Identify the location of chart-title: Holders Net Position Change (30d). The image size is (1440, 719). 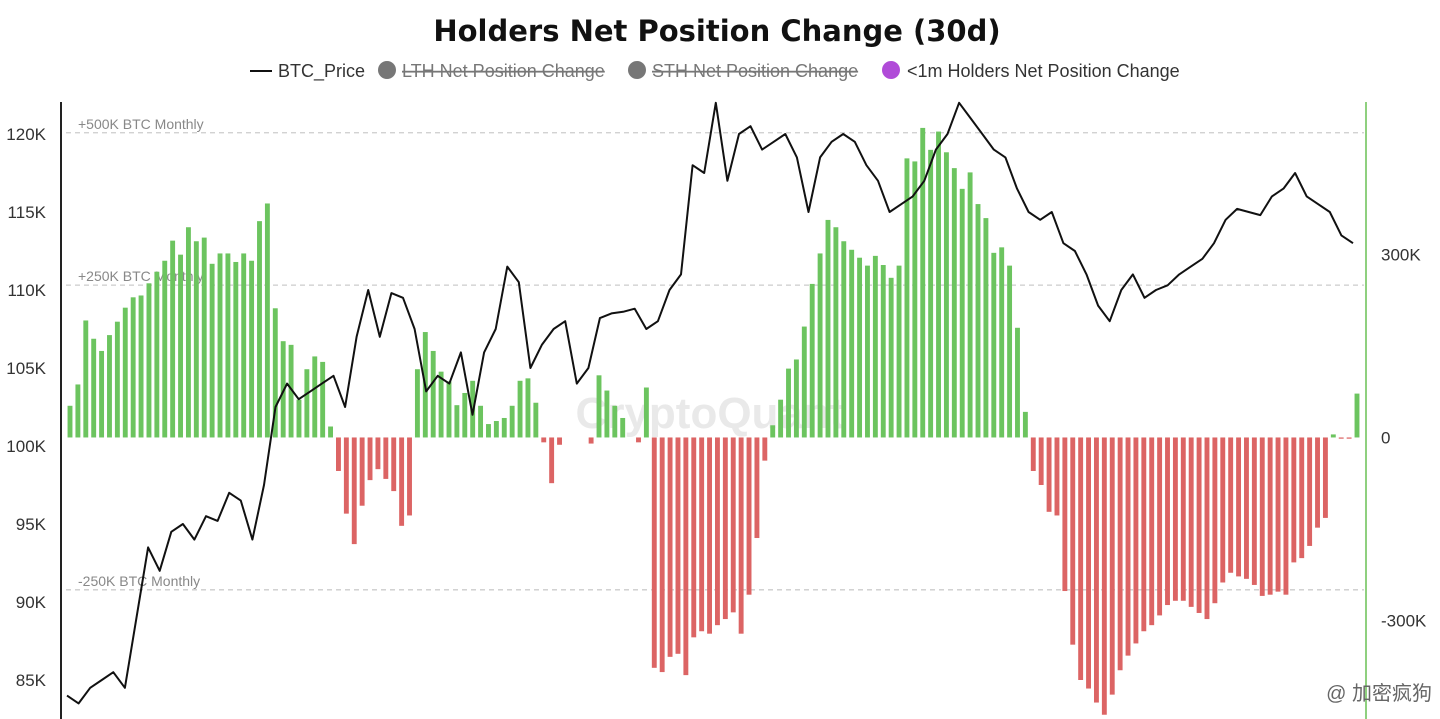
(716, 31).